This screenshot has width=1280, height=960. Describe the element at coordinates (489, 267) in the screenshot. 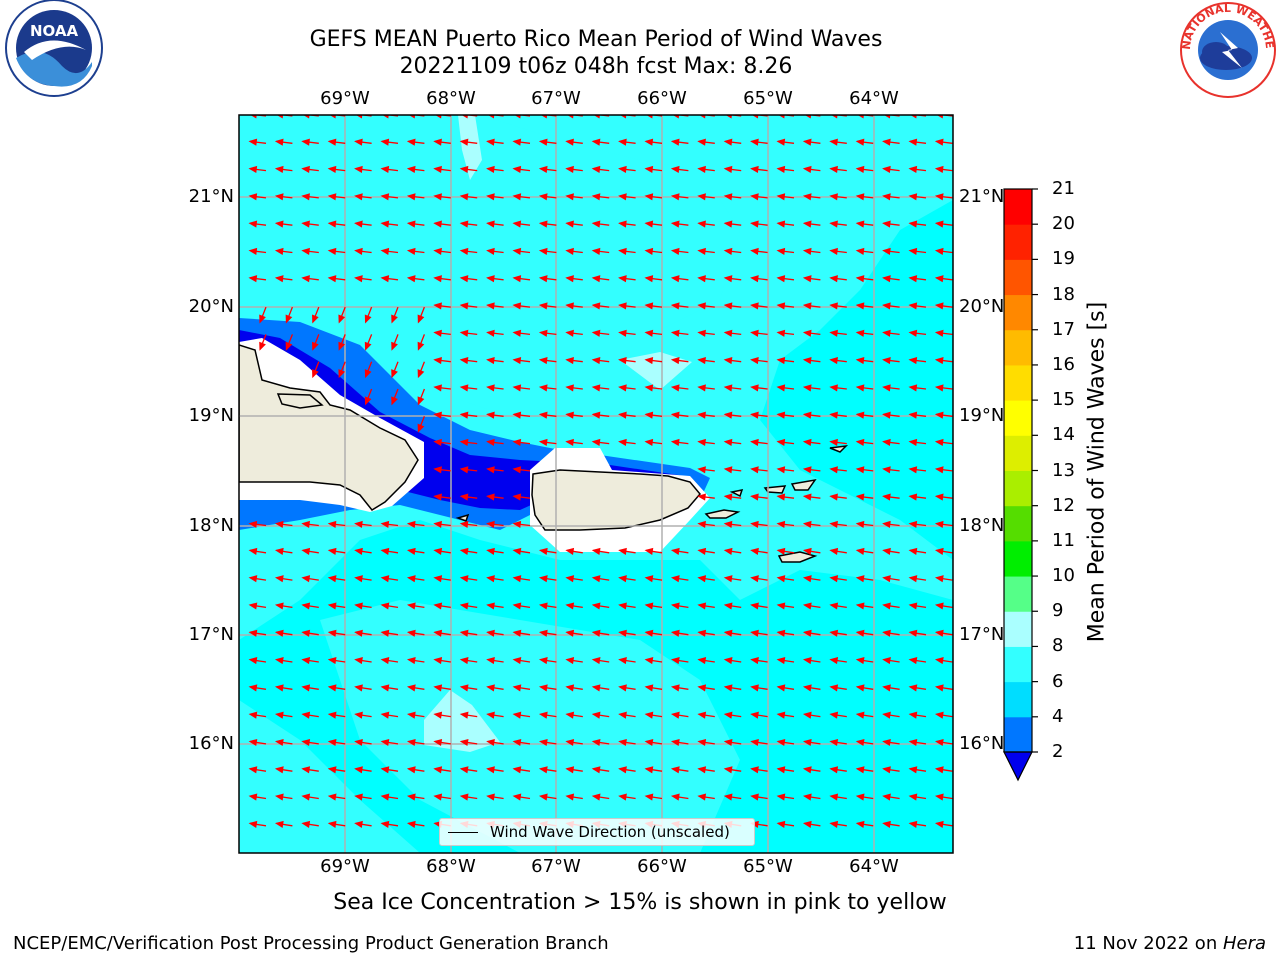

I see `period-6-8-region` at that location.